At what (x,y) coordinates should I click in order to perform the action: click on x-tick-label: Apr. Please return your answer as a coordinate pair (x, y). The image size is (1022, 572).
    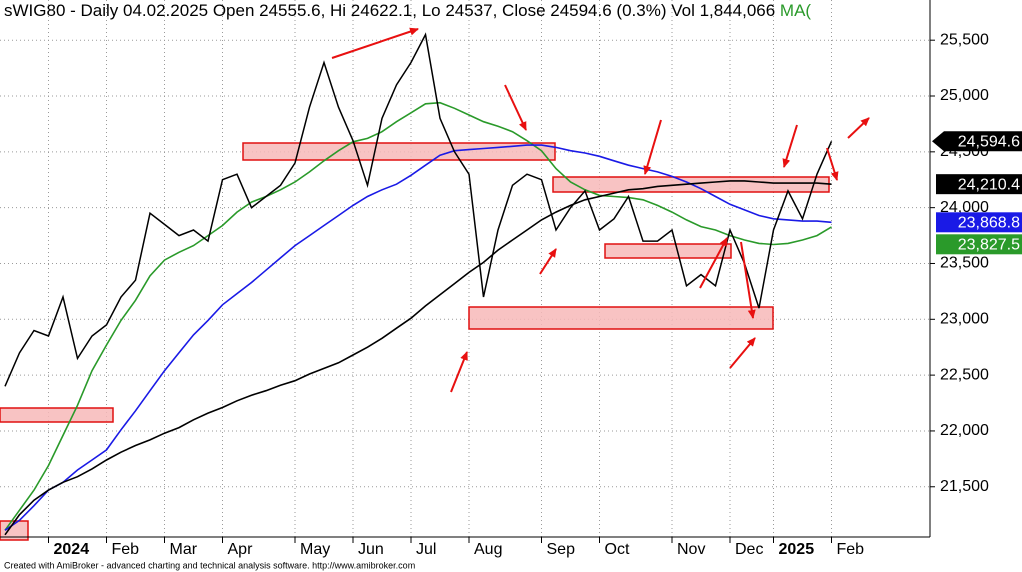
    Looking at the image, I should click on (241, 549).